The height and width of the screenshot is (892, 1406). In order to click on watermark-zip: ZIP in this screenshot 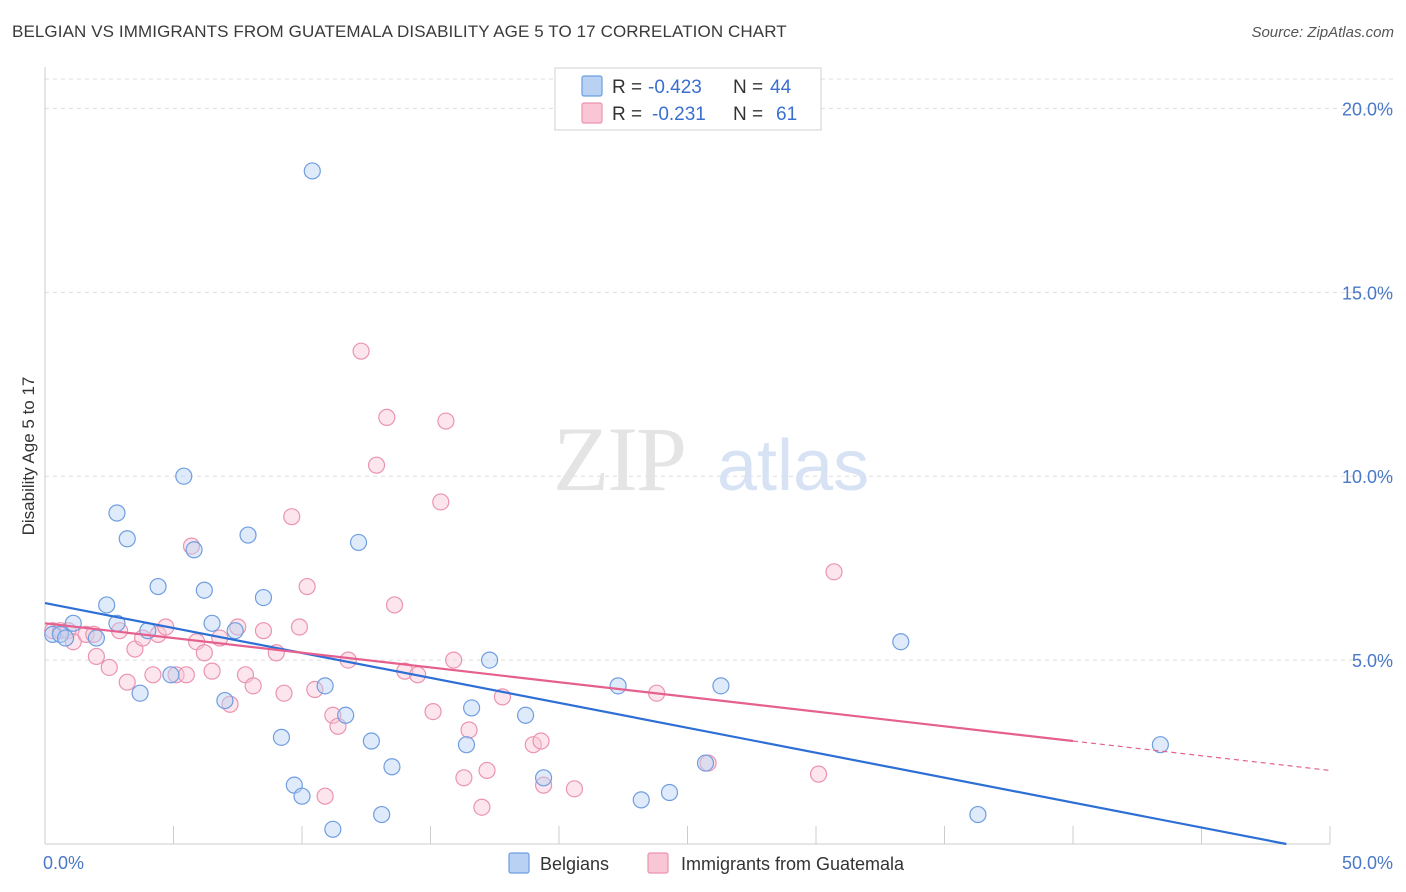, I will do `click(619, 459)`.